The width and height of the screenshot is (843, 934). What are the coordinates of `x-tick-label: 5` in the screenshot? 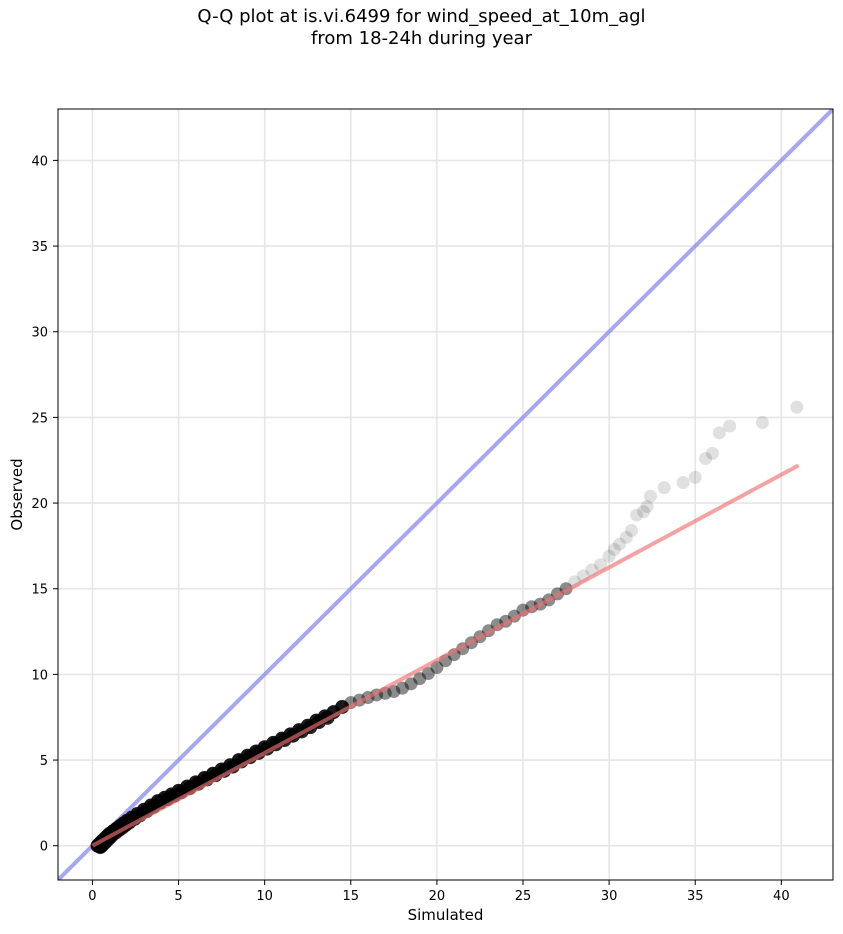 It's located at (178, 896).